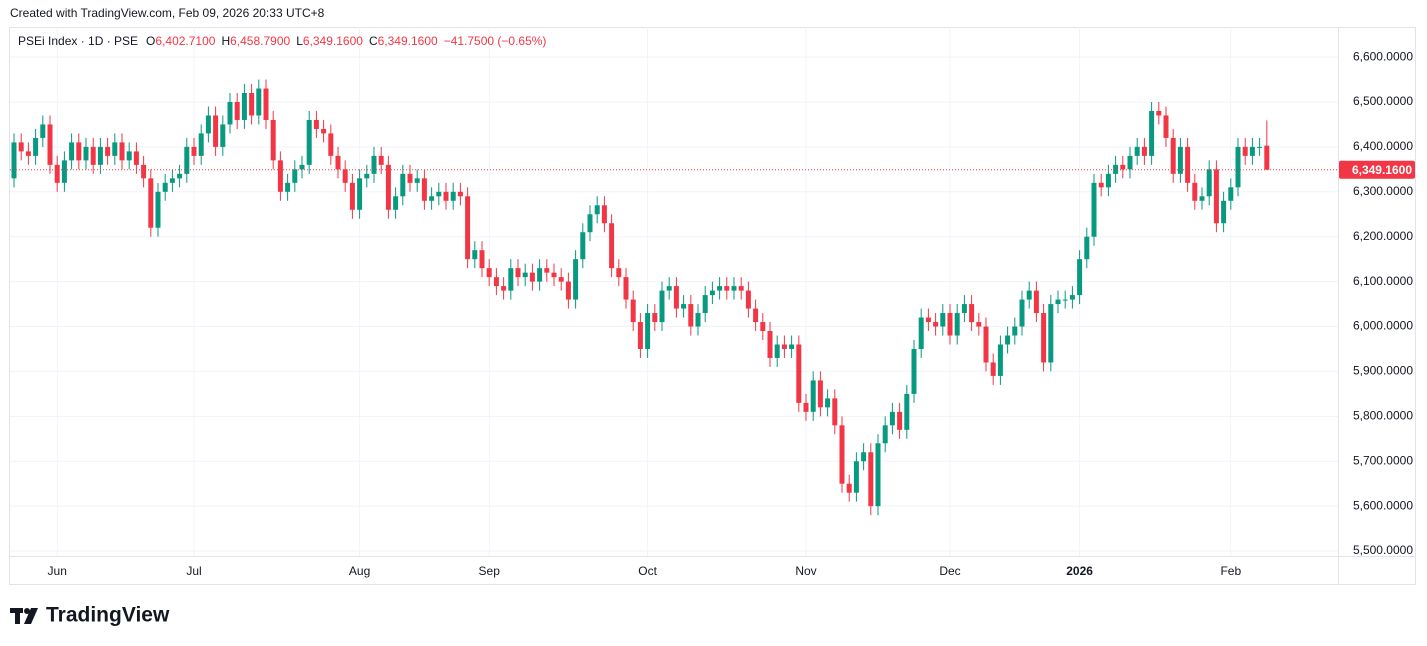 This screenshot has width=1427, height=646. What do you see at coordinates (1383, 326) in the screenshot?
I see `y-tick-label: 6,000.0000` at bounding box center [1383, 326].